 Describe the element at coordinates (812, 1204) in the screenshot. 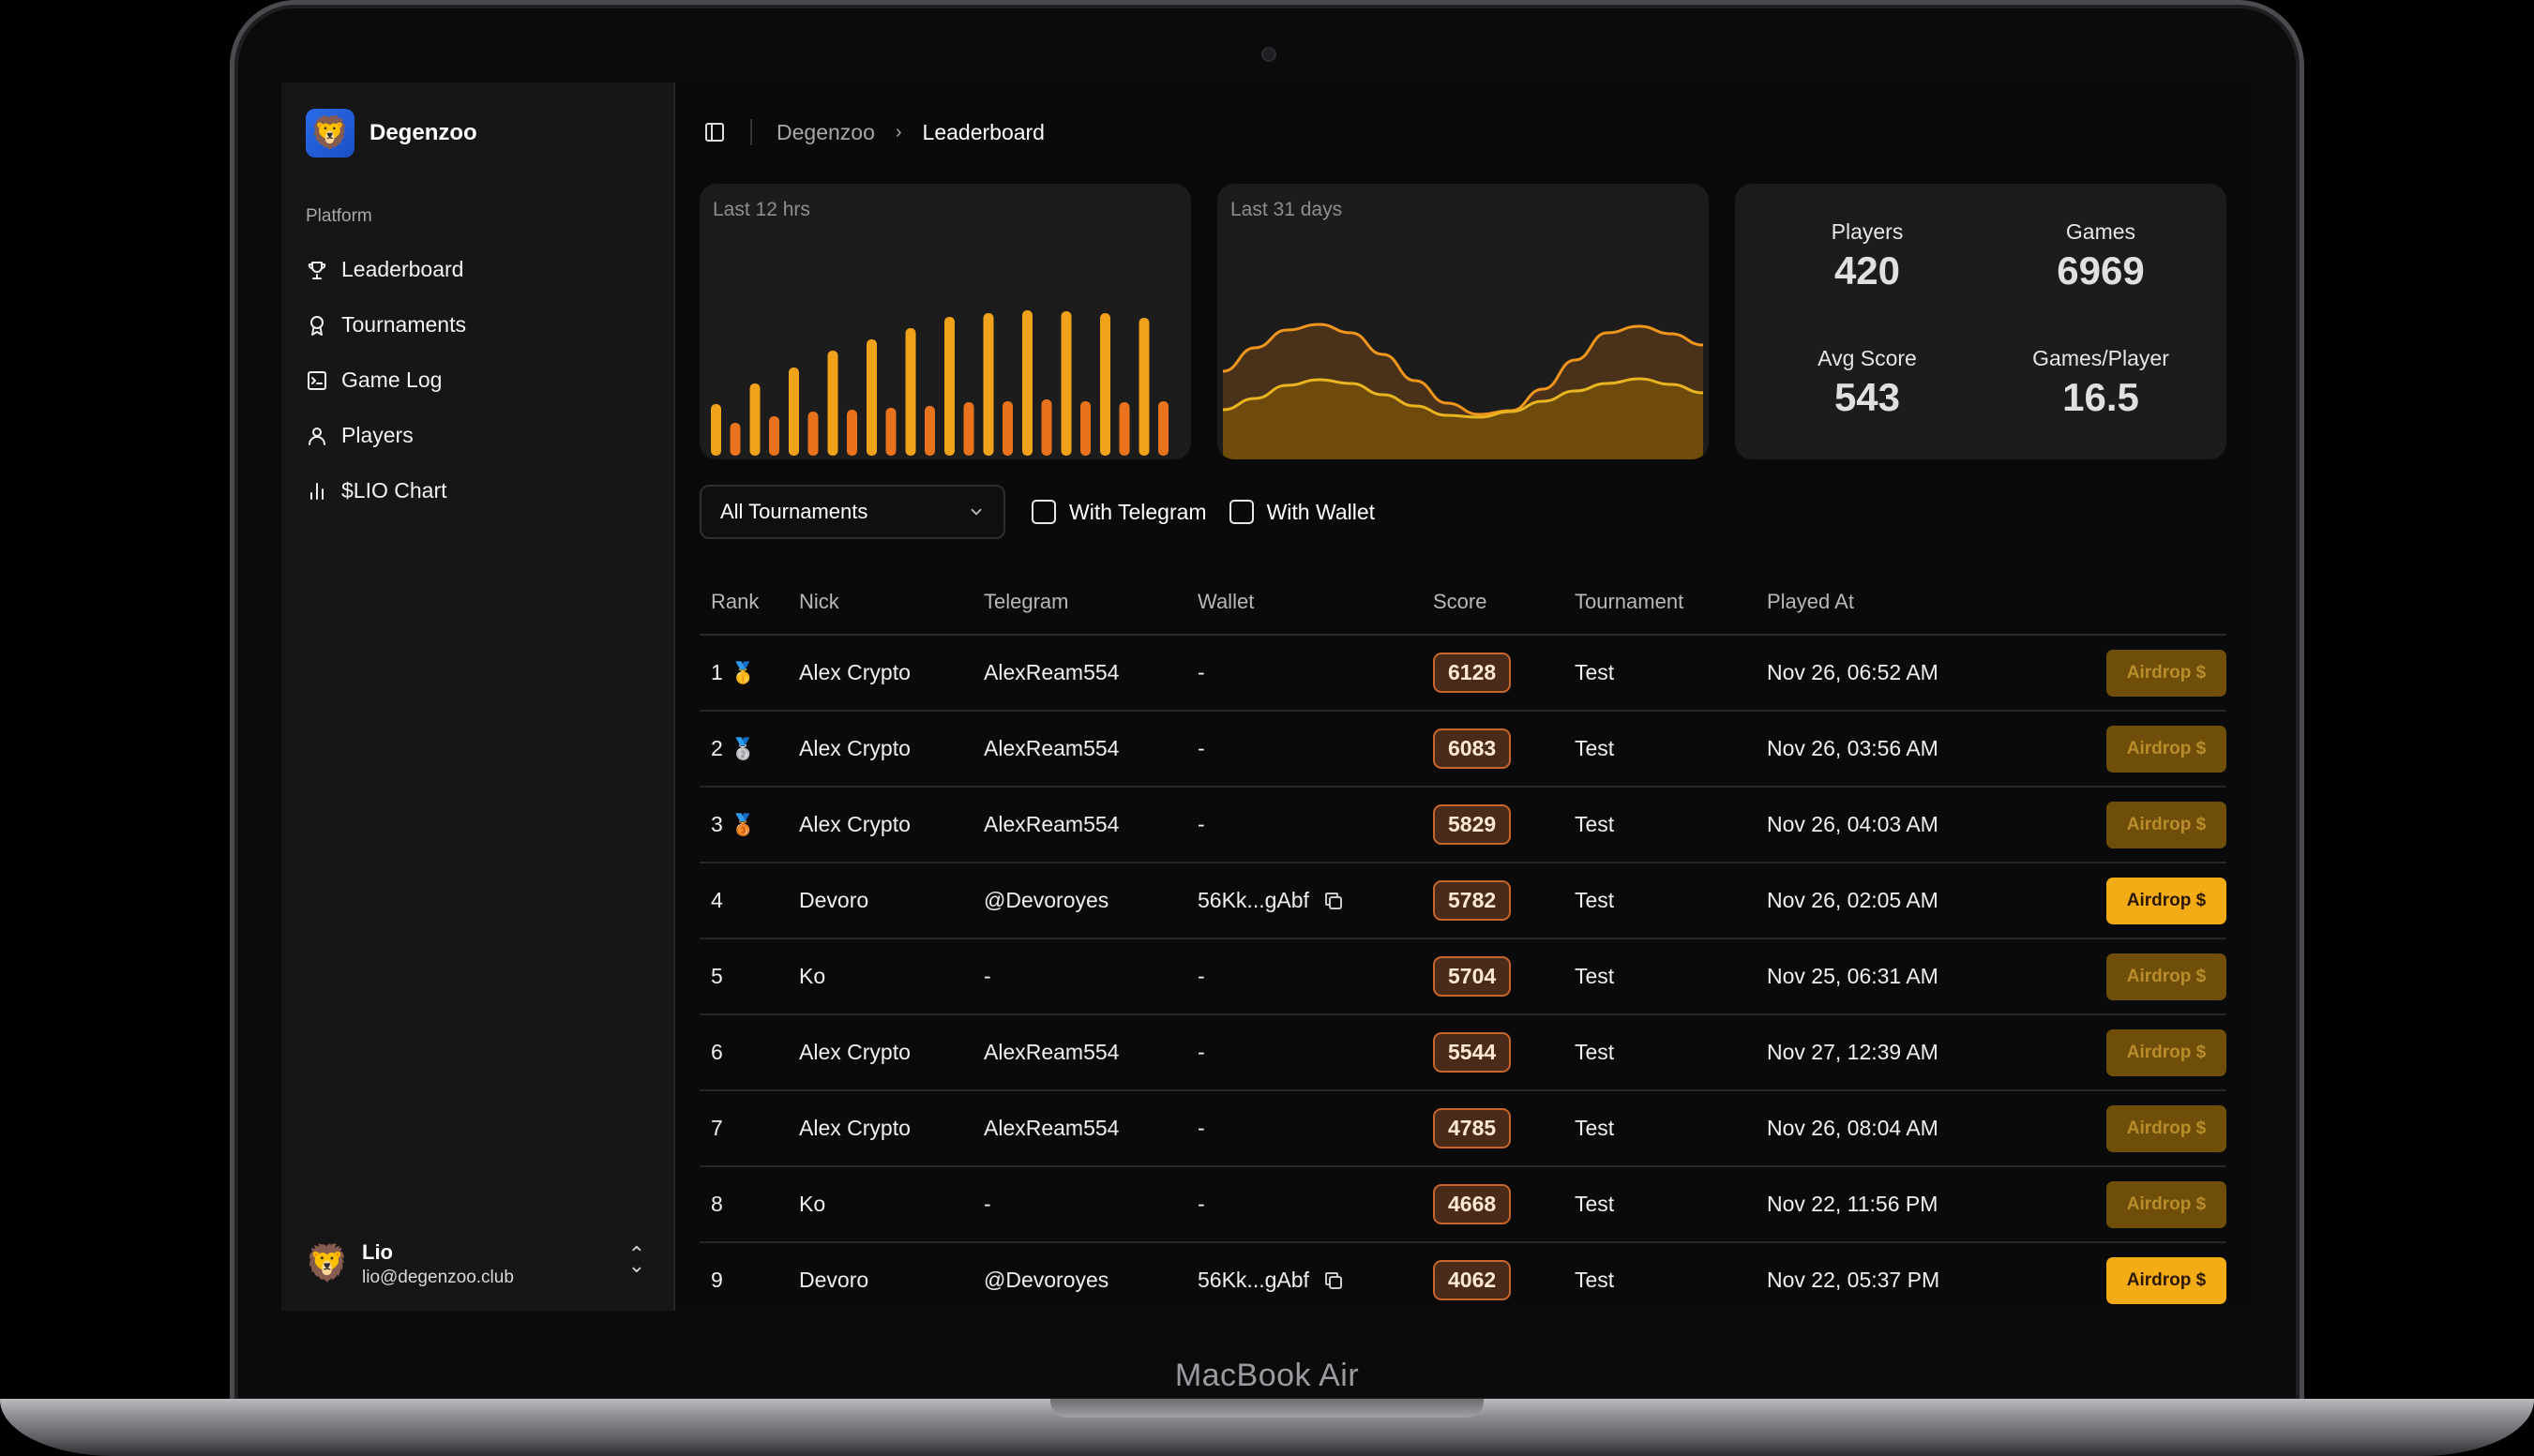

I see `cell-nick: Ko` at that location.